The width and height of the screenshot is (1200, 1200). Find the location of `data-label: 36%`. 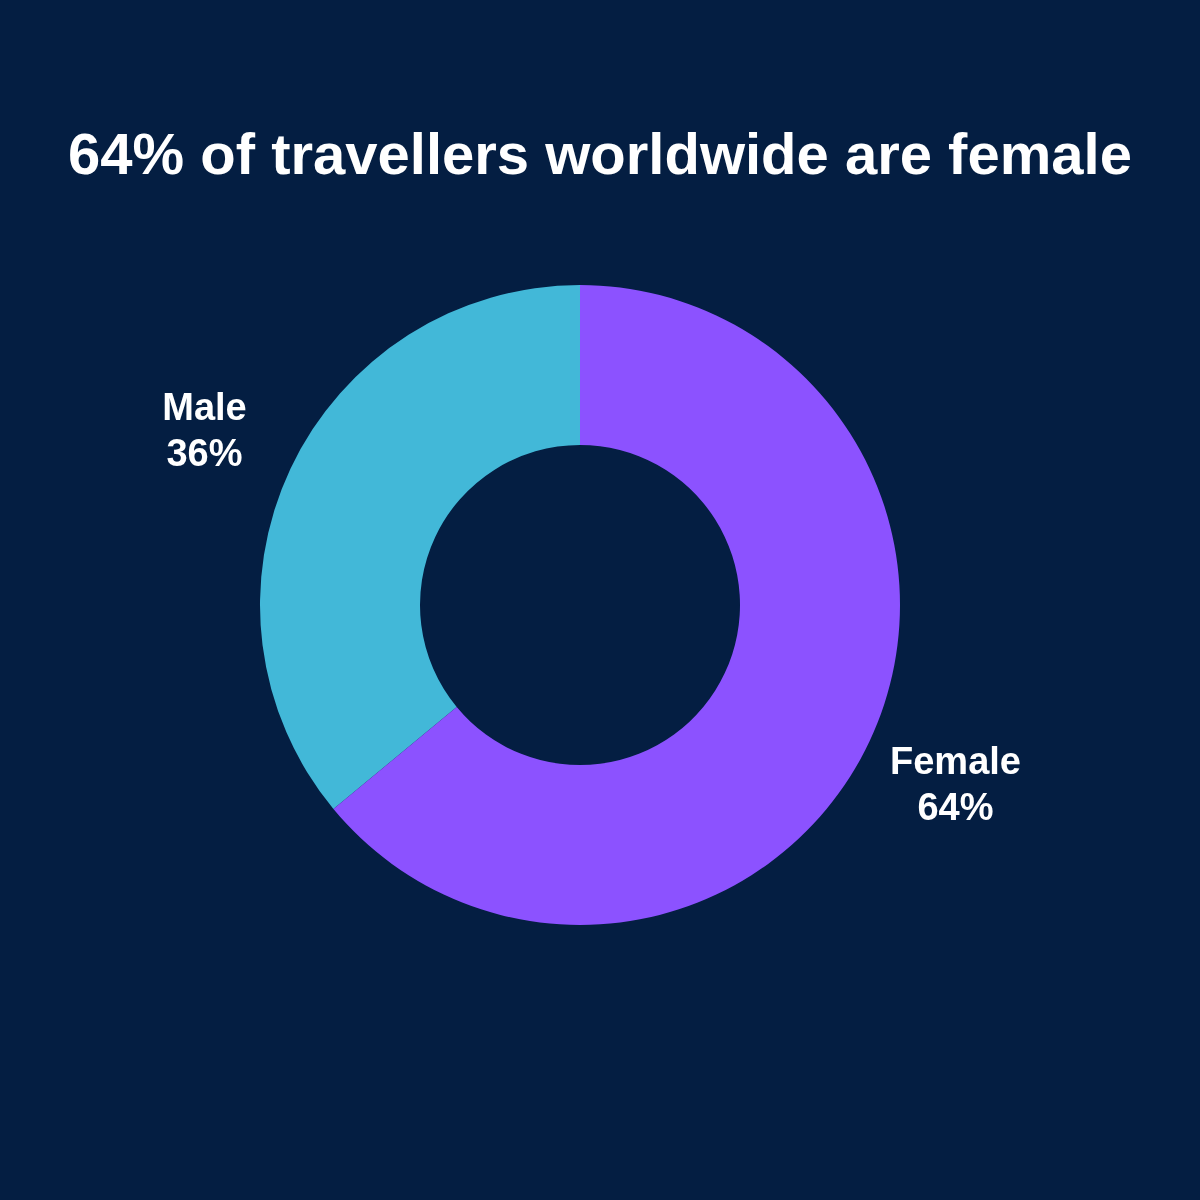

data-label: 36% is located at coordinates (204, 453).